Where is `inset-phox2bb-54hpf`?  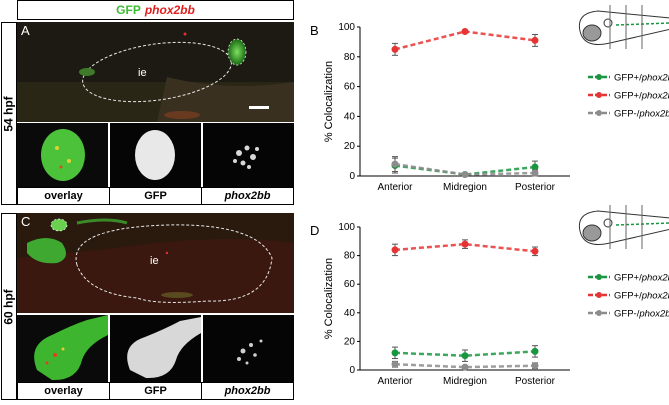
inset-phox2bb-54hpf is located at coordinates (248, 155).